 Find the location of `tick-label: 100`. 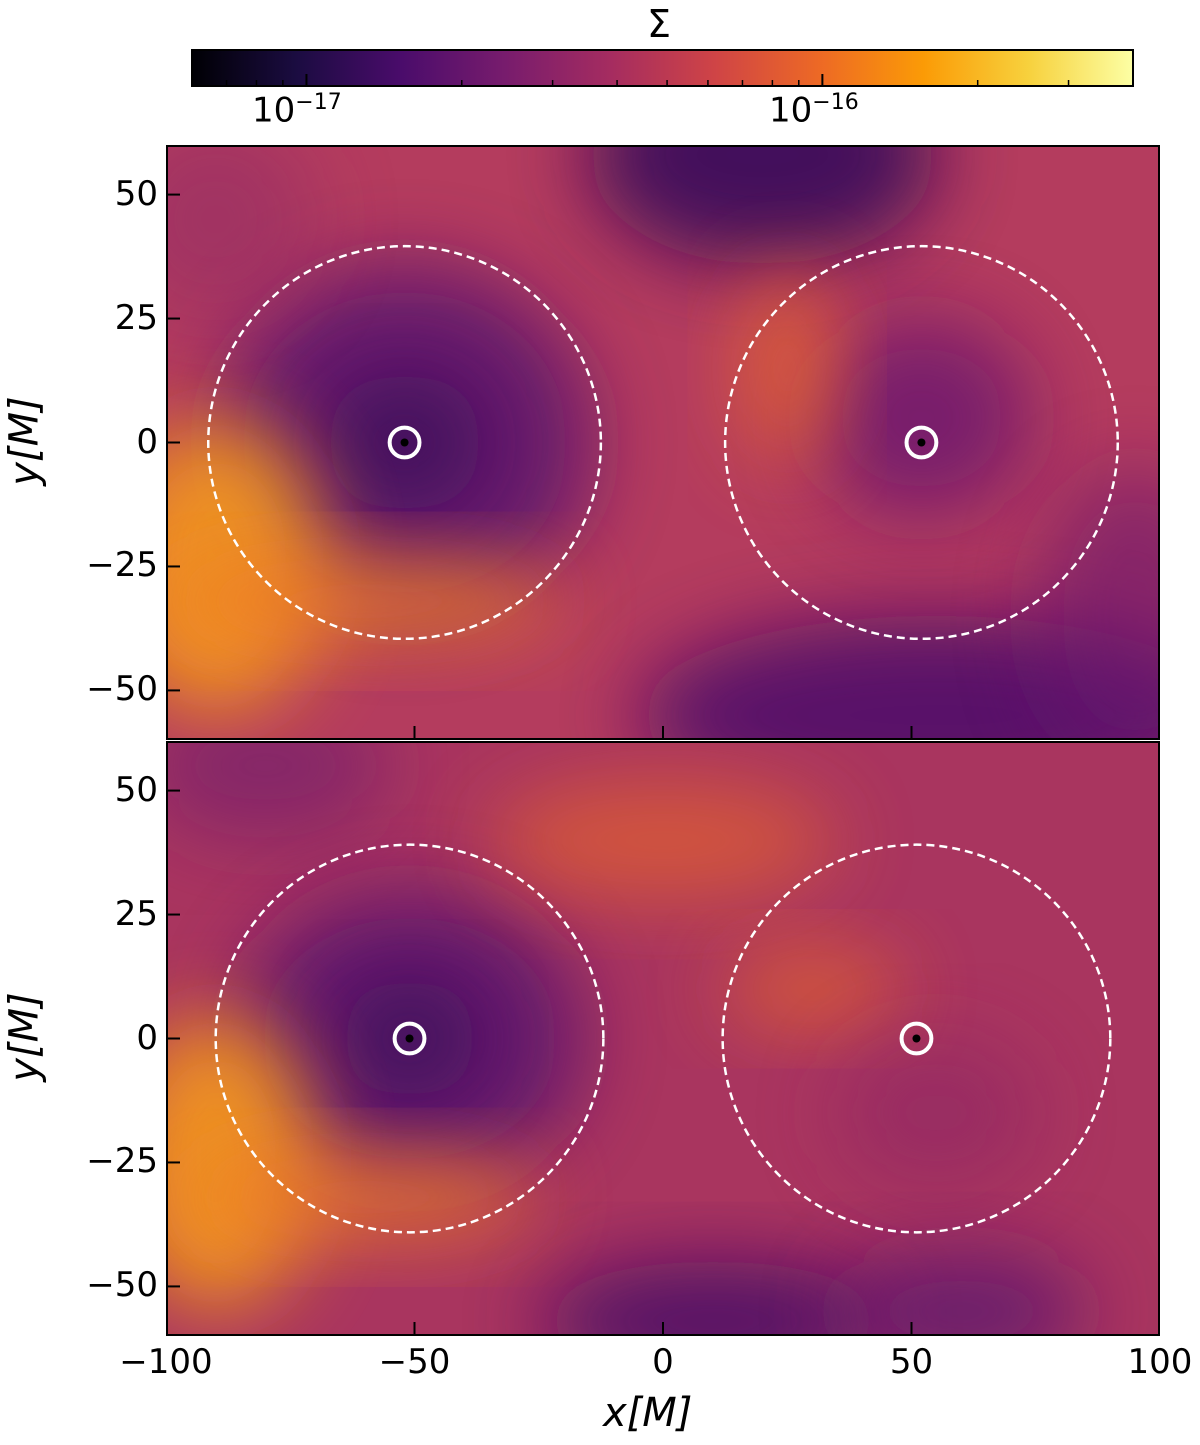

tick-label: 100 is located at coordinates (1160, 1362).